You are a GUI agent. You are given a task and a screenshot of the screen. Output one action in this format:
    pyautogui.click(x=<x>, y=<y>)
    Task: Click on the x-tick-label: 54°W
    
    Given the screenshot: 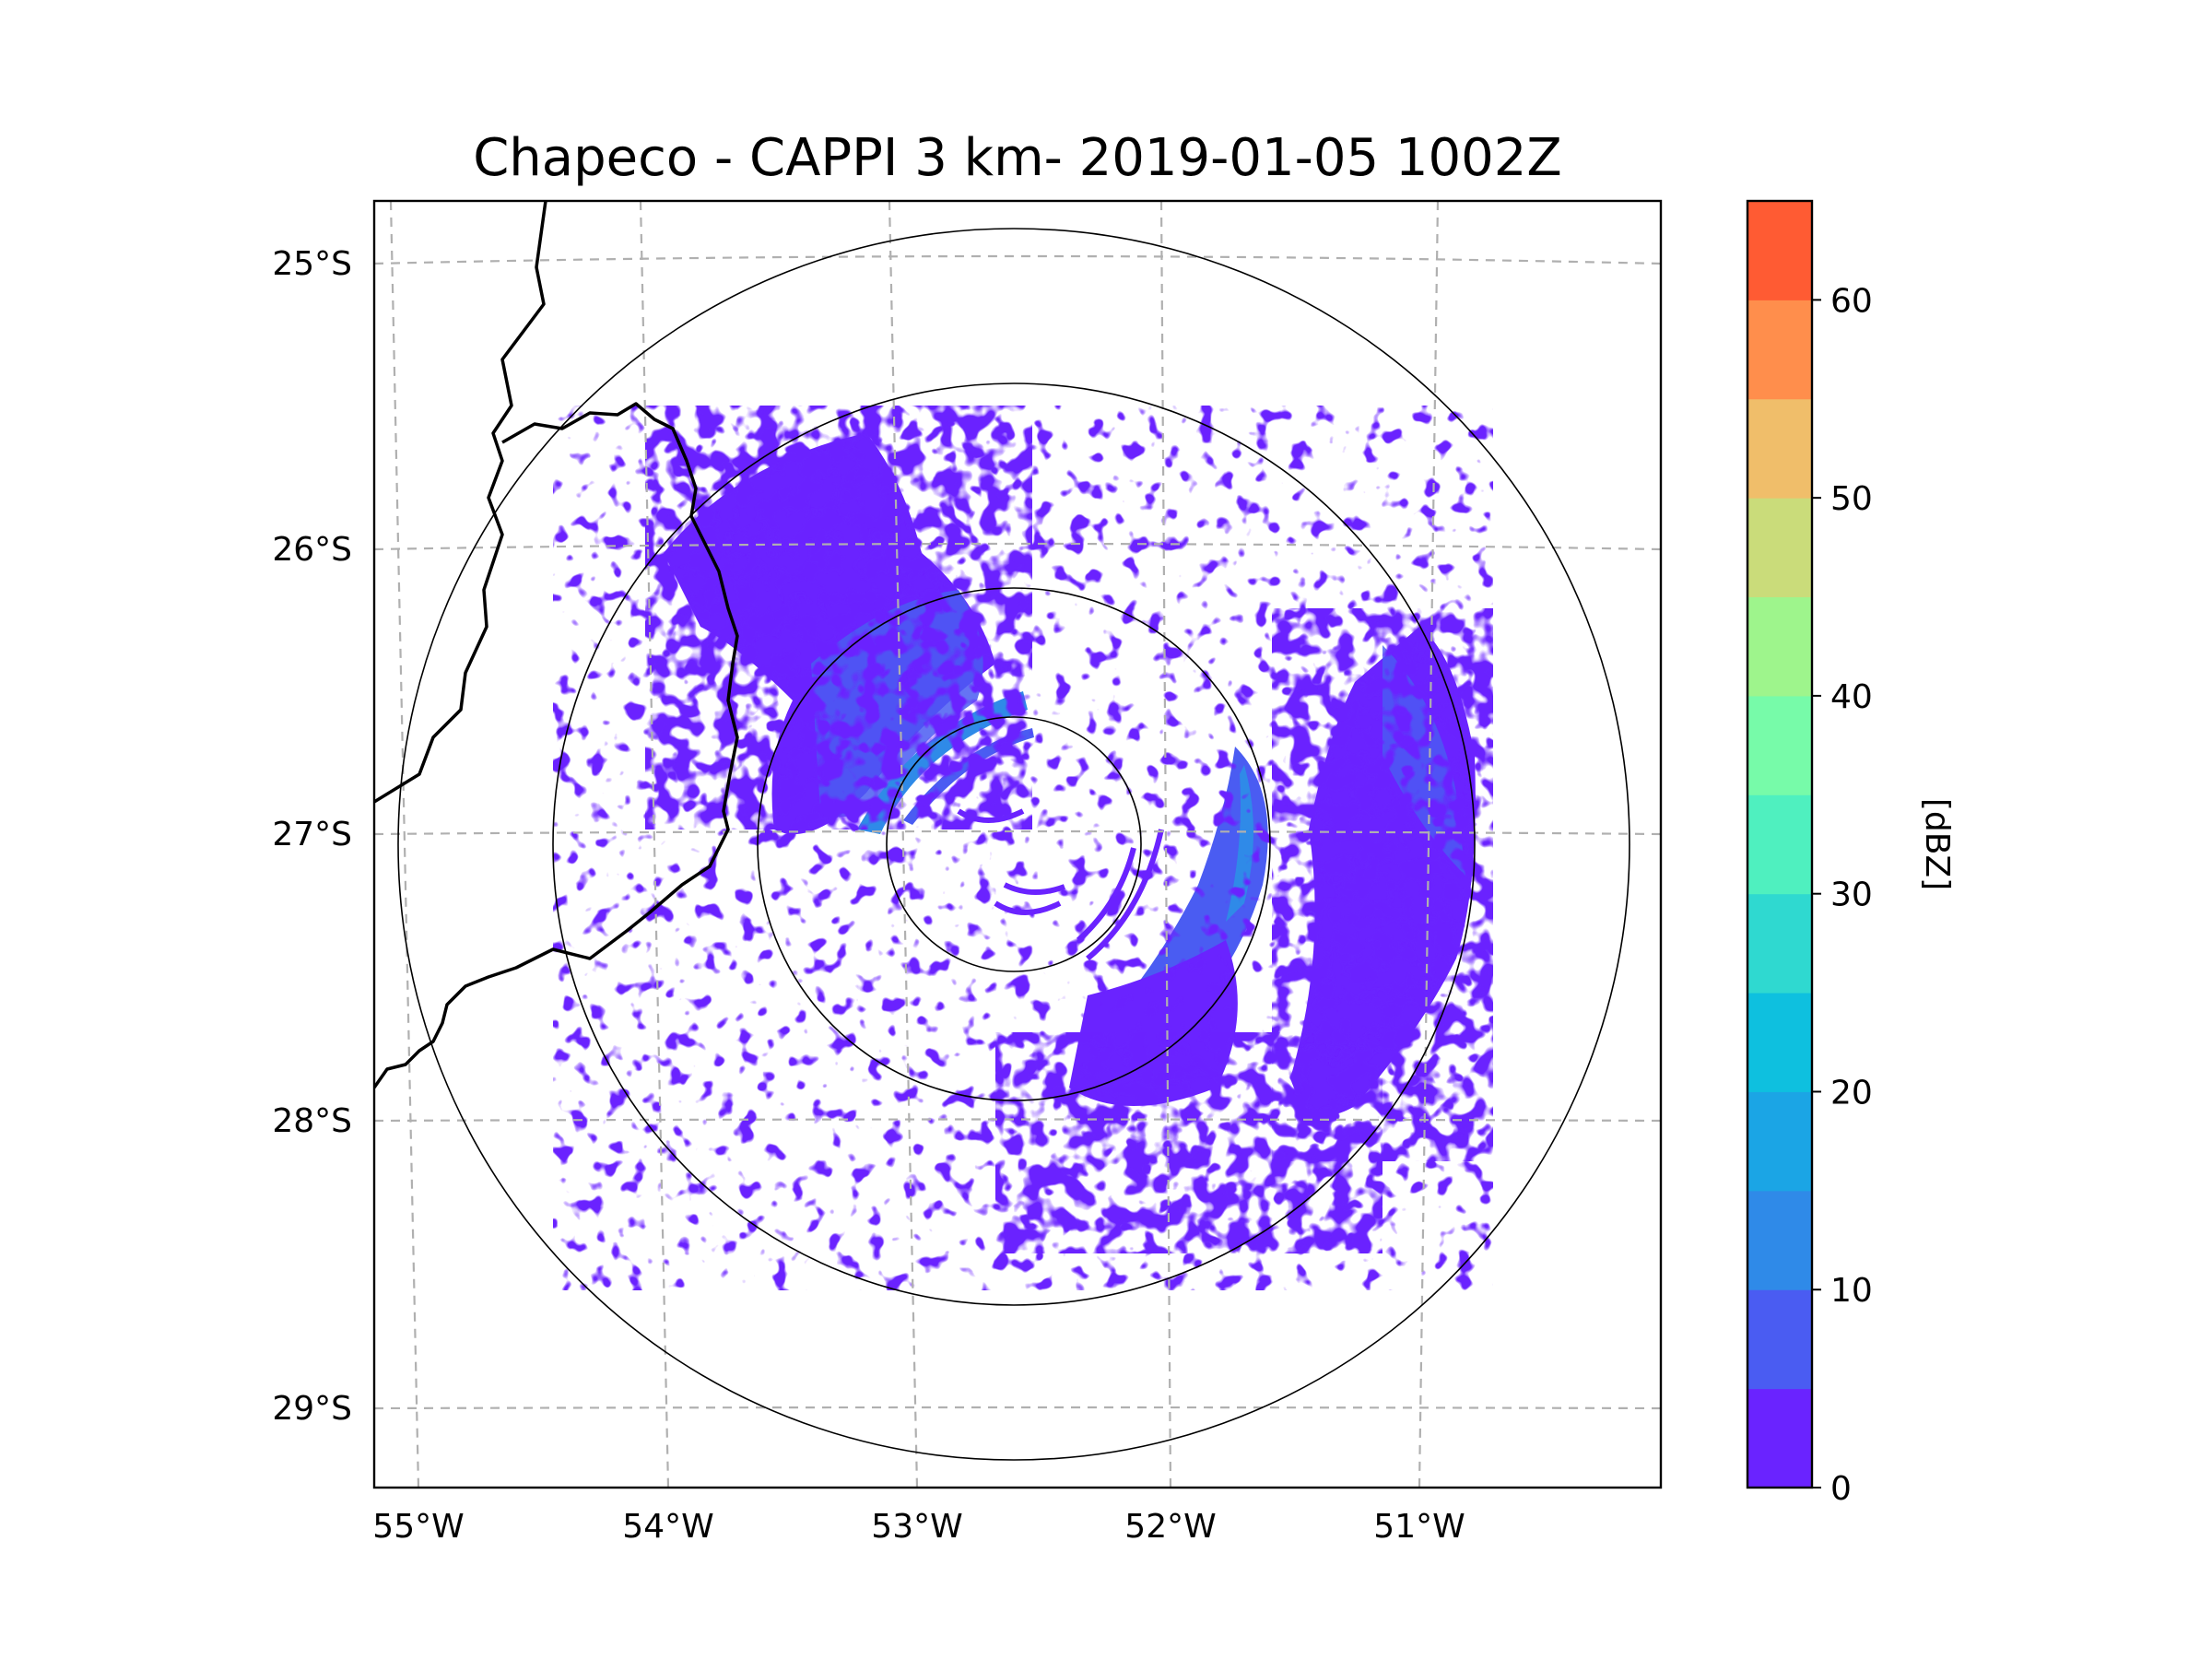 What is the action you would take?
    pyautogui.click(x=667, y=1527)
    